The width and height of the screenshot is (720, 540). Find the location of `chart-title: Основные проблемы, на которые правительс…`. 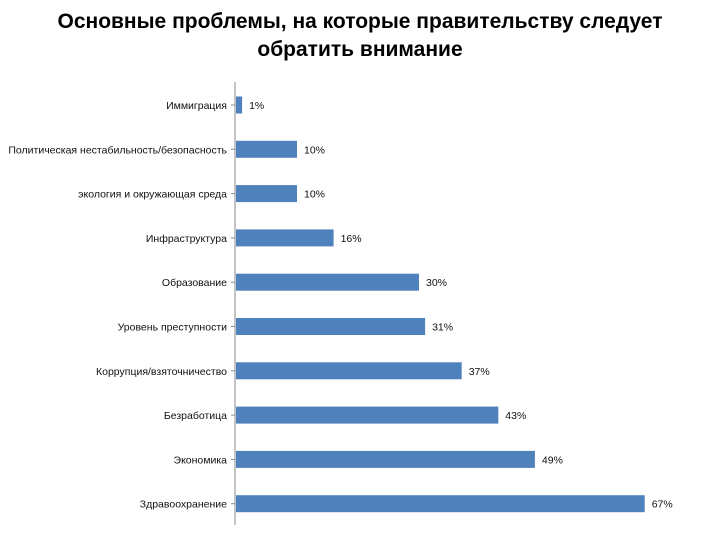

chart-title: Основные проблемы, на которые правительс… is located at coordinates (360, 36).